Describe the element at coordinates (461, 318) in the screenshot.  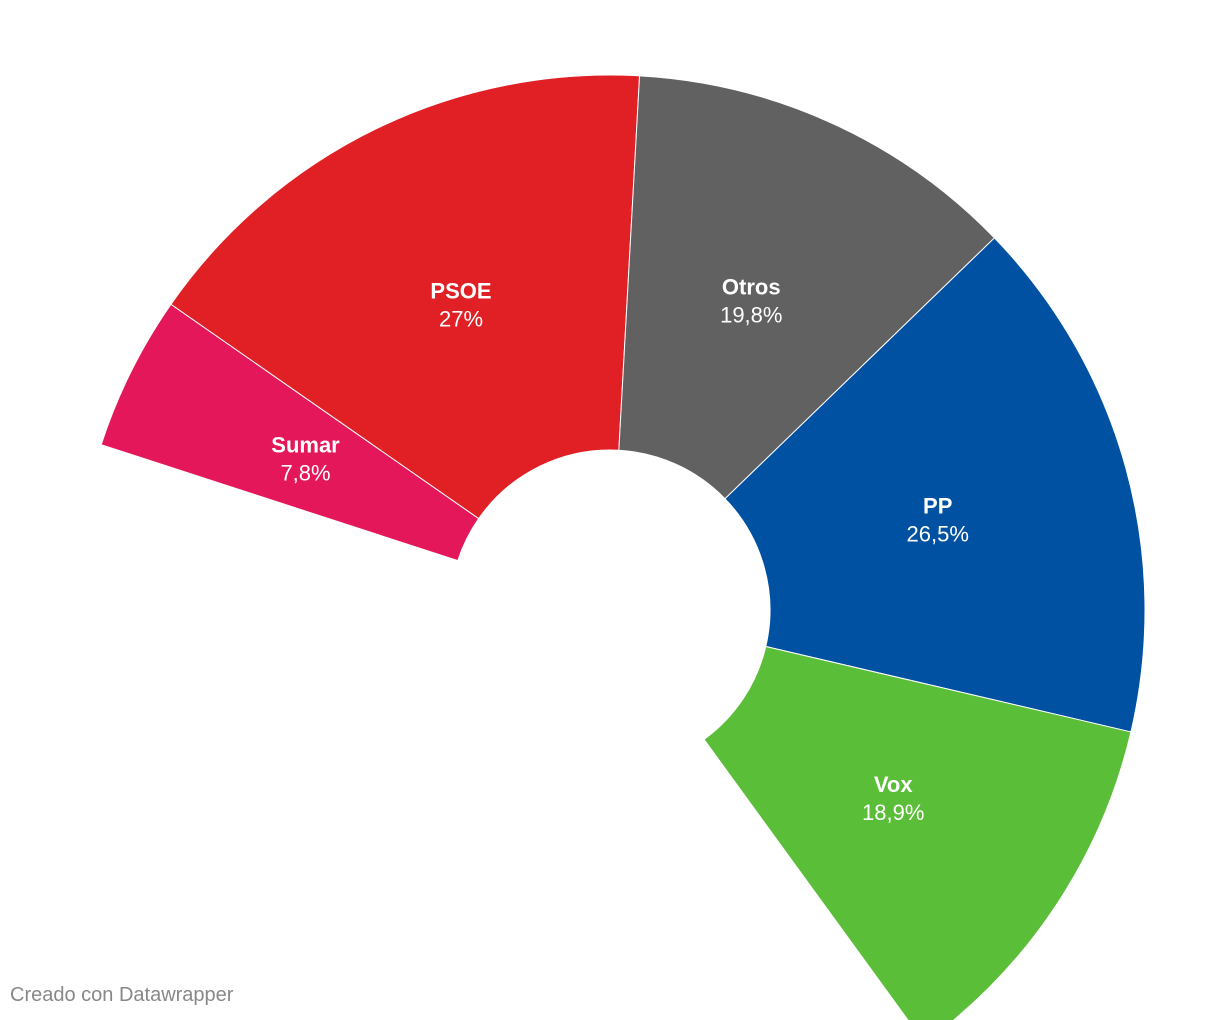
I see `slice-value-psoe: 27%` at that location.